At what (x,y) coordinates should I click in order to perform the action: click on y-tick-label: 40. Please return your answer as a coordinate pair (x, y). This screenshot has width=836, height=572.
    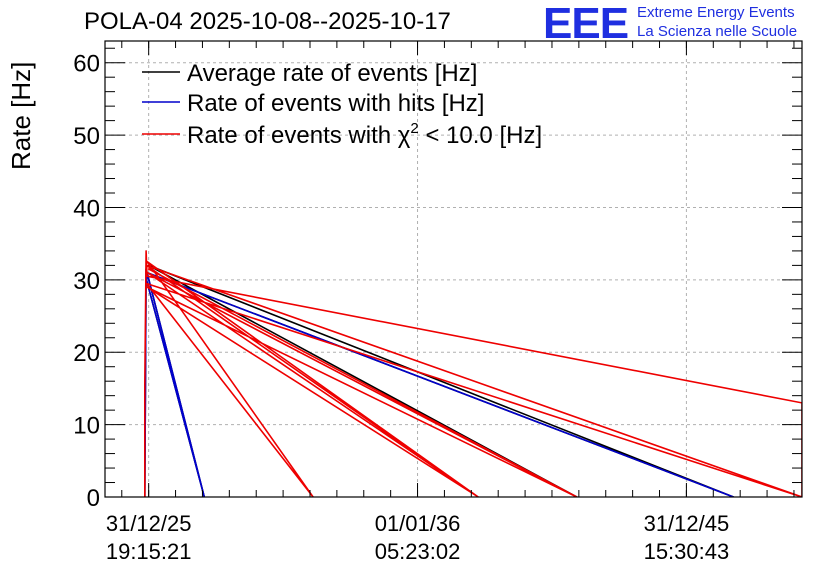
    Looking at the image, I should click on (86, 208).